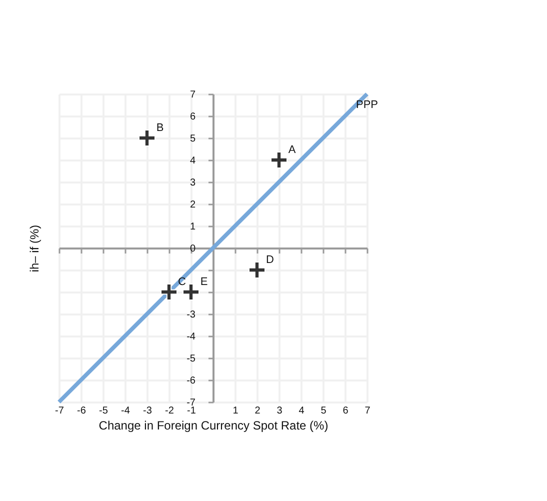 Image resolution: width=547 pixels, height=501 pixels. I want to click on x-tick-label: 1, so click(235, 411).